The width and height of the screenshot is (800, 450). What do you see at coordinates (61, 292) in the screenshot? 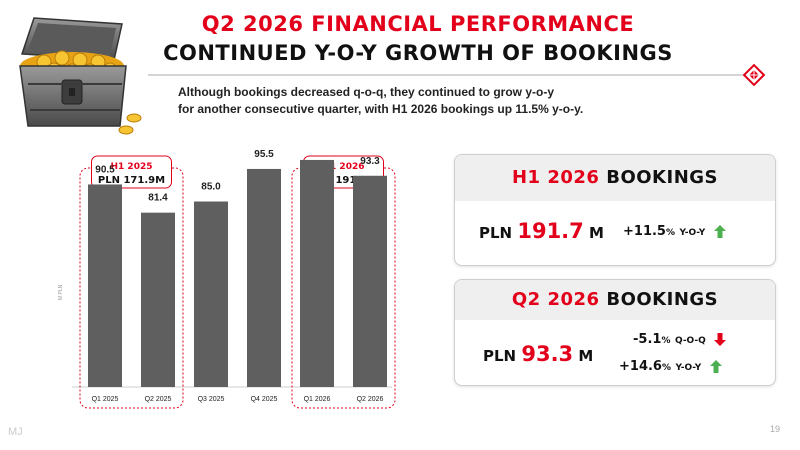
I see `y-axis-label: M PLN` at bounding box center [61, 292].